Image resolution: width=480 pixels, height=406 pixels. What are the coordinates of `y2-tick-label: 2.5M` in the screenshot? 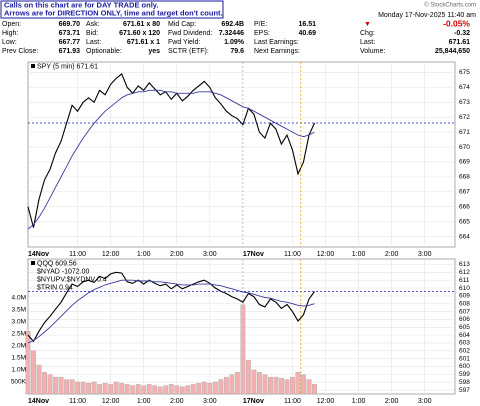 It's located at (19, 333).